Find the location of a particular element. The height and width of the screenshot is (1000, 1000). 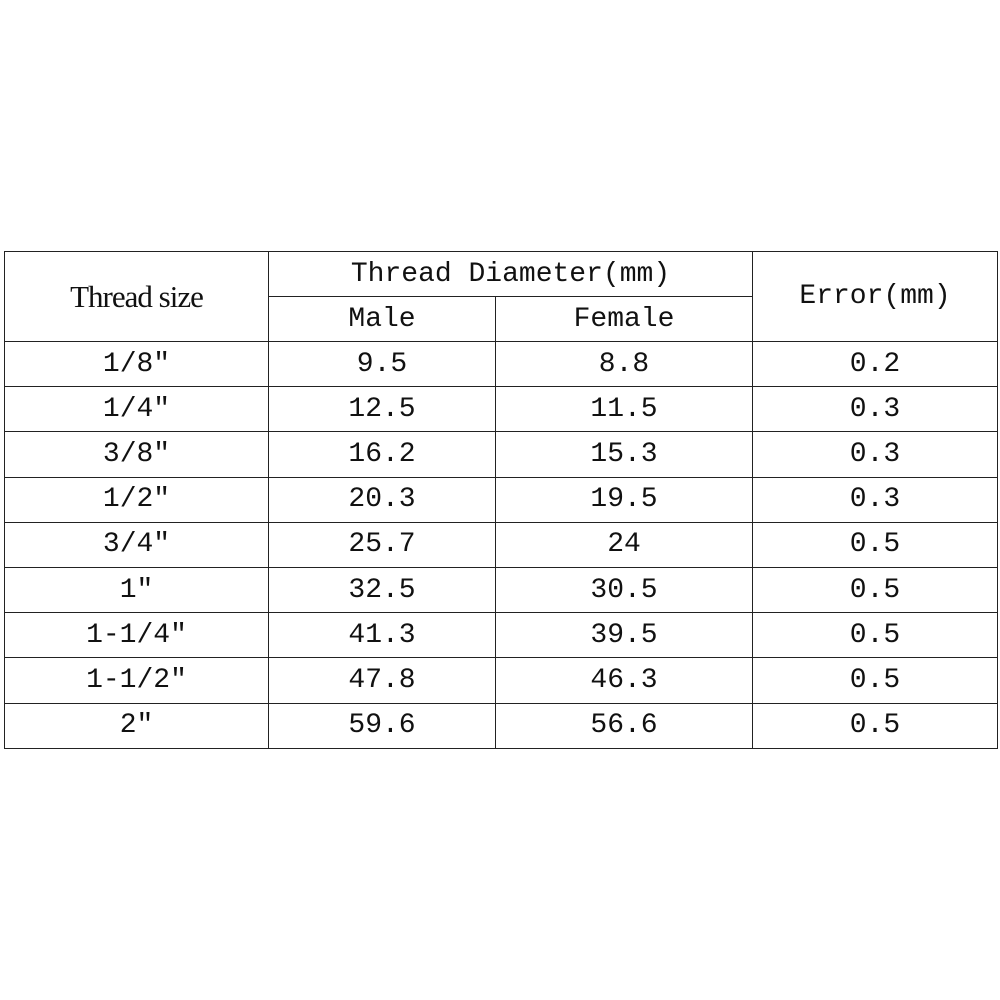

table-cell: 25.7 is located at coordinates (382, 544).